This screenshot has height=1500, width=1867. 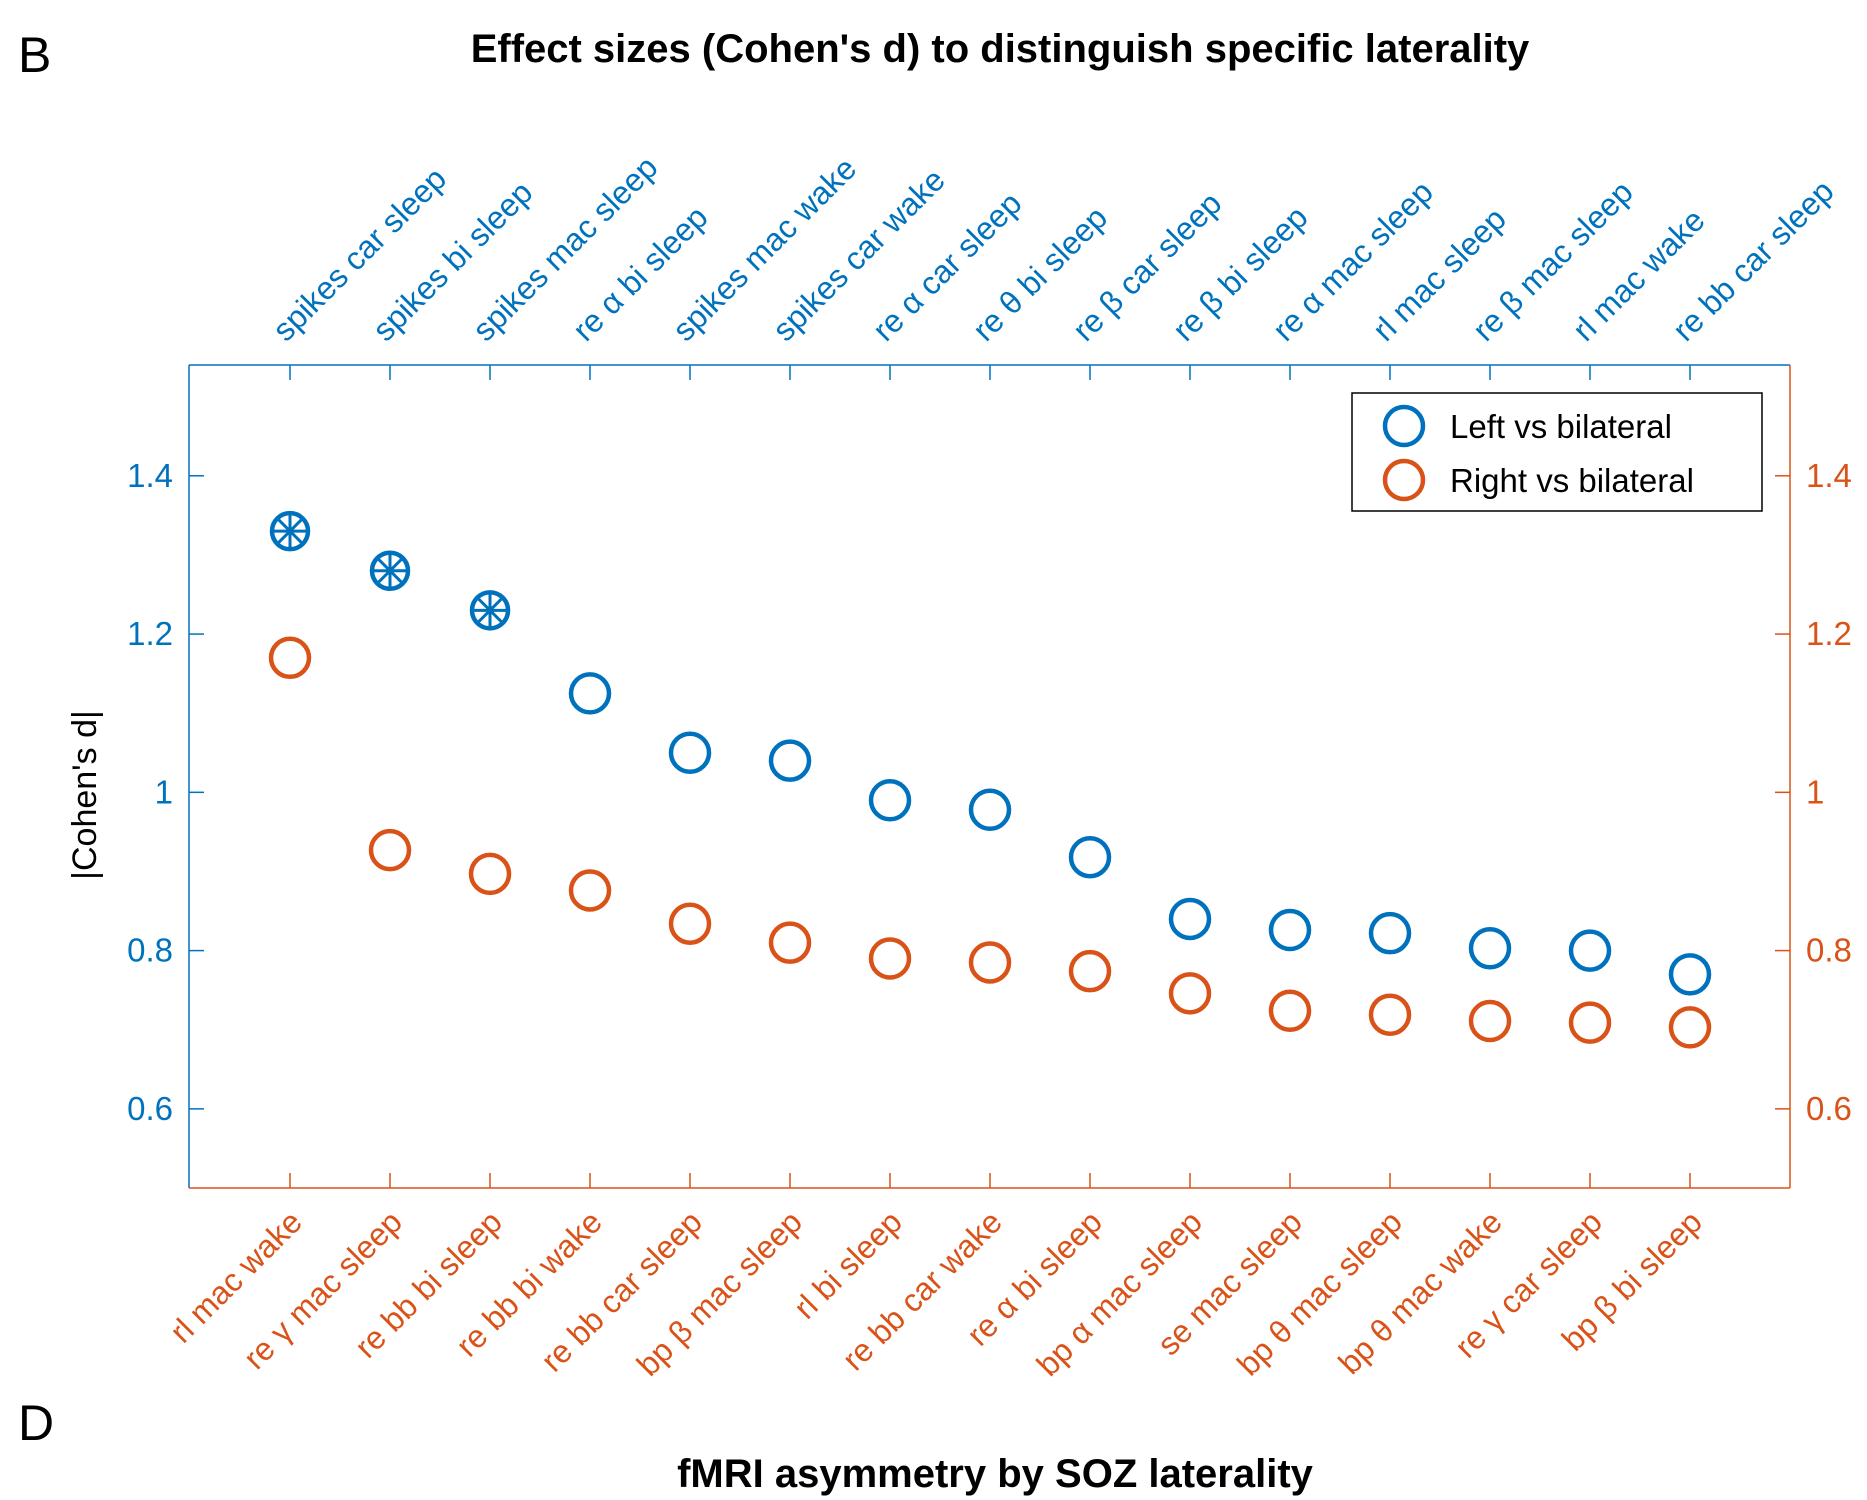 I want to click on legend-marker-right, so click(x=1404, y=480).